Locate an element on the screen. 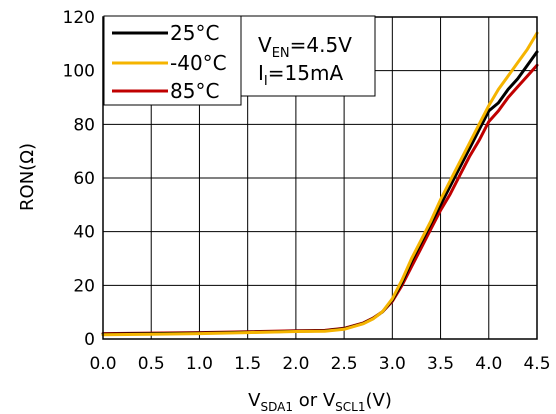 This screenshot has width=556, height=414. y-tick-label: 100 is located at coordinates (79, 72).